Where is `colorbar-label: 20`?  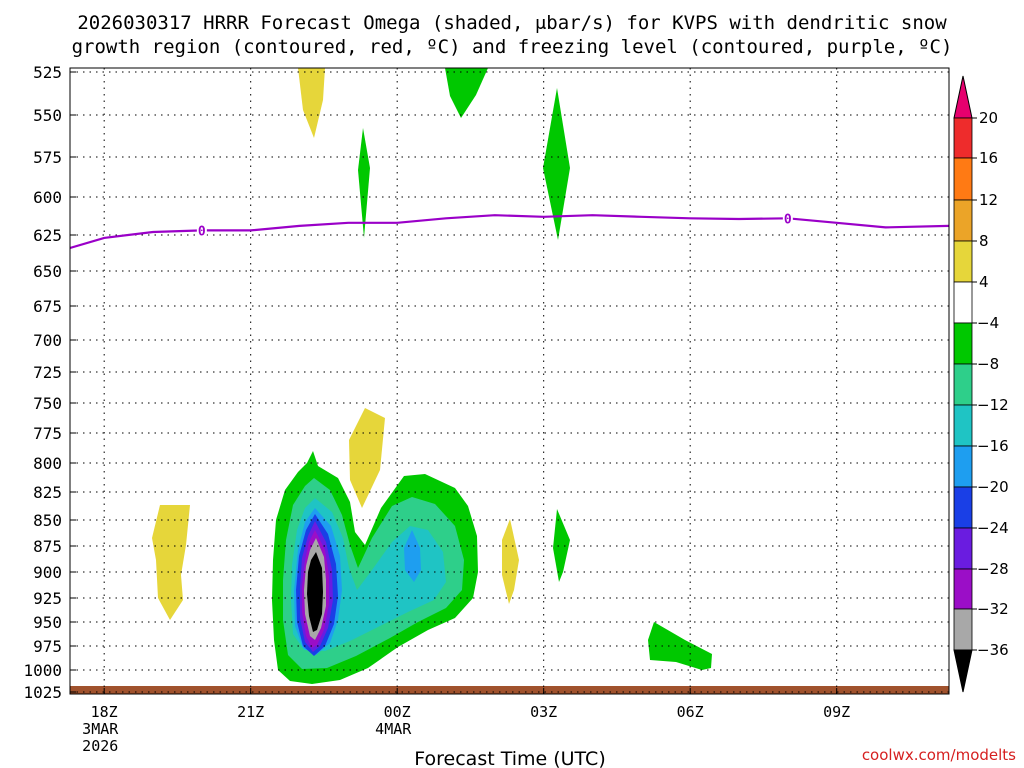 colorbar-label: 20 is located at coordinates (988, 118).